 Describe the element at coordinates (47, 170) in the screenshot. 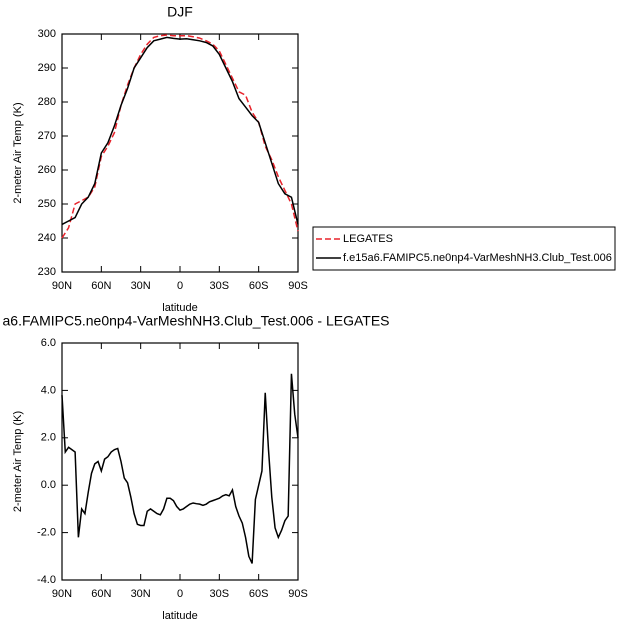

I see `y-tick-label: 260` at that location.